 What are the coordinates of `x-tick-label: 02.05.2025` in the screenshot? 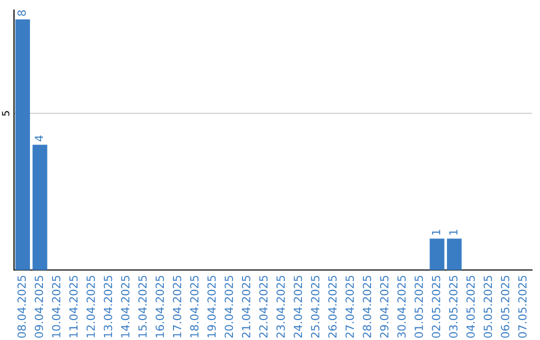 It's located at (436, 307).